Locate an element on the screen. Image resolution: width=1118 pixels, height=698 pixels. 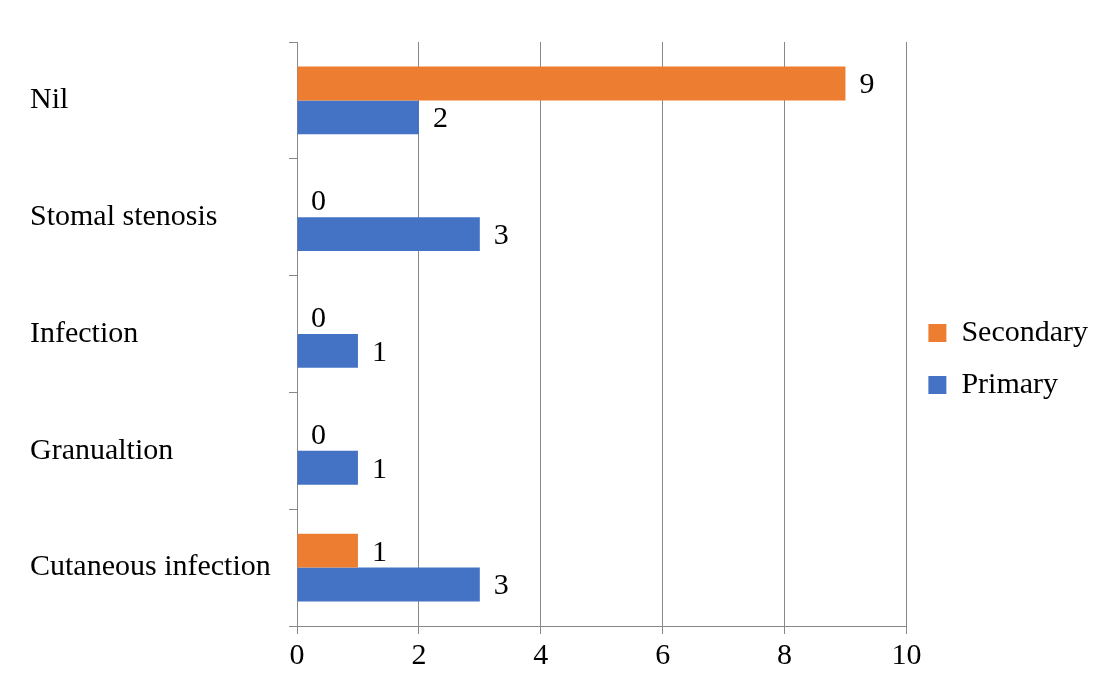
x-tick-label: 10 is located at coordinates (906, 653).